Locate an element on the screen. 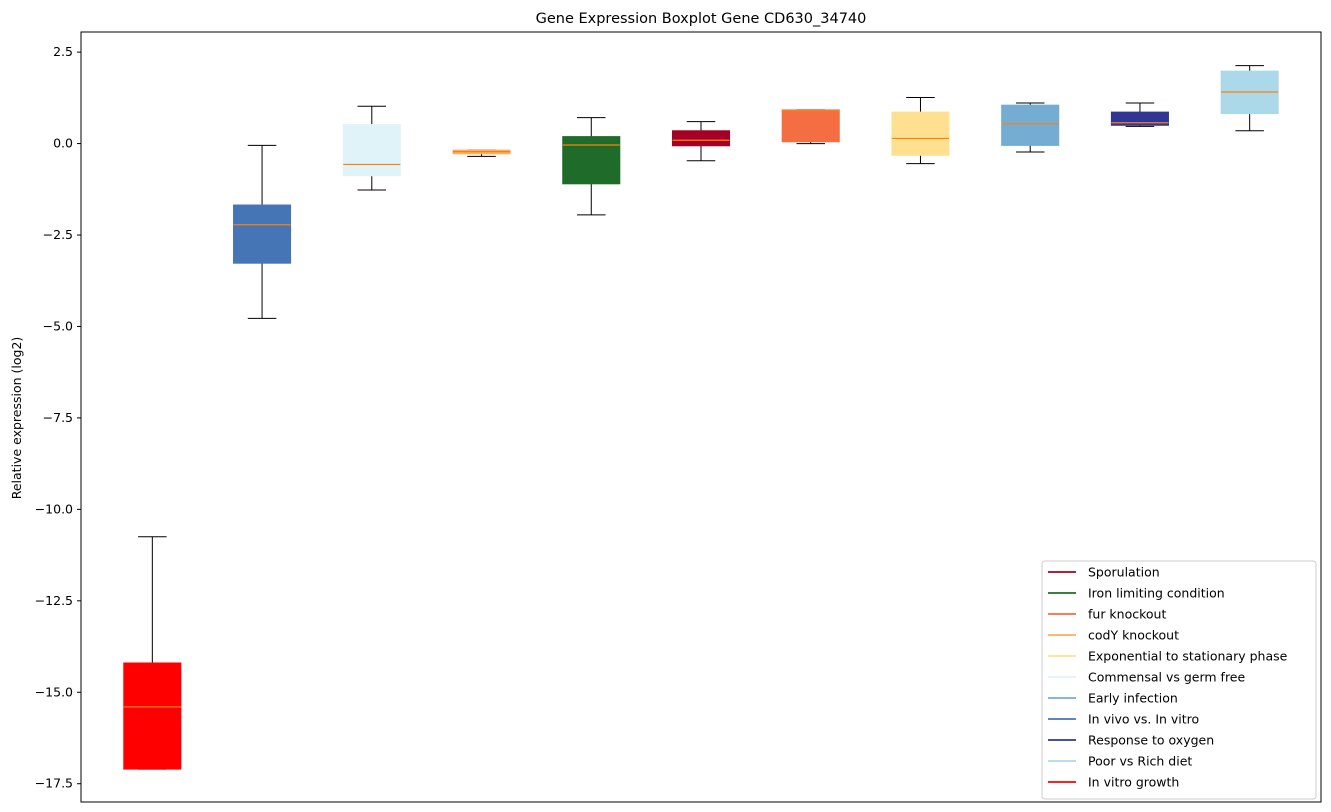  box-in-vivo-vs-in-vitro is located at coordinates (262, 231).